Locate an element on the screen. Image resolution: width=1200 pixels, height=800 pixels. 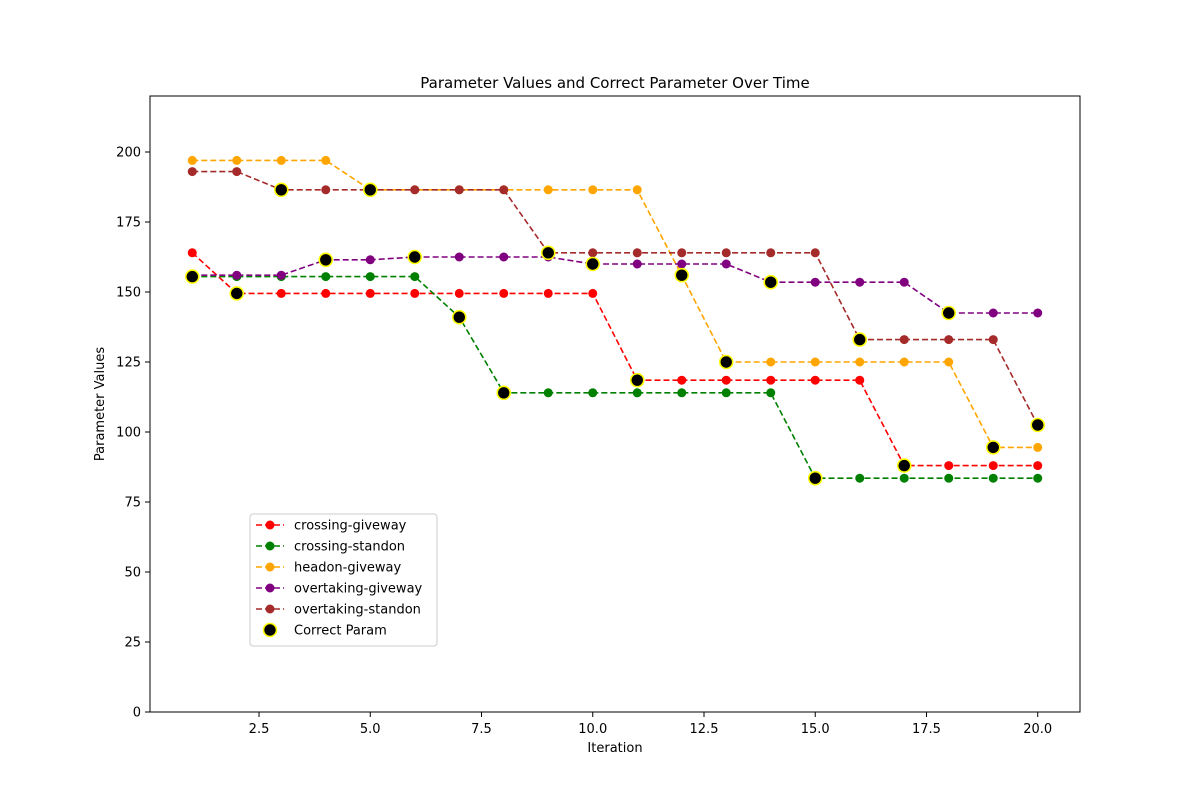
y-axis: 0 25 50 75 100 125 150 175 200 is located at coordinates (133, 433).